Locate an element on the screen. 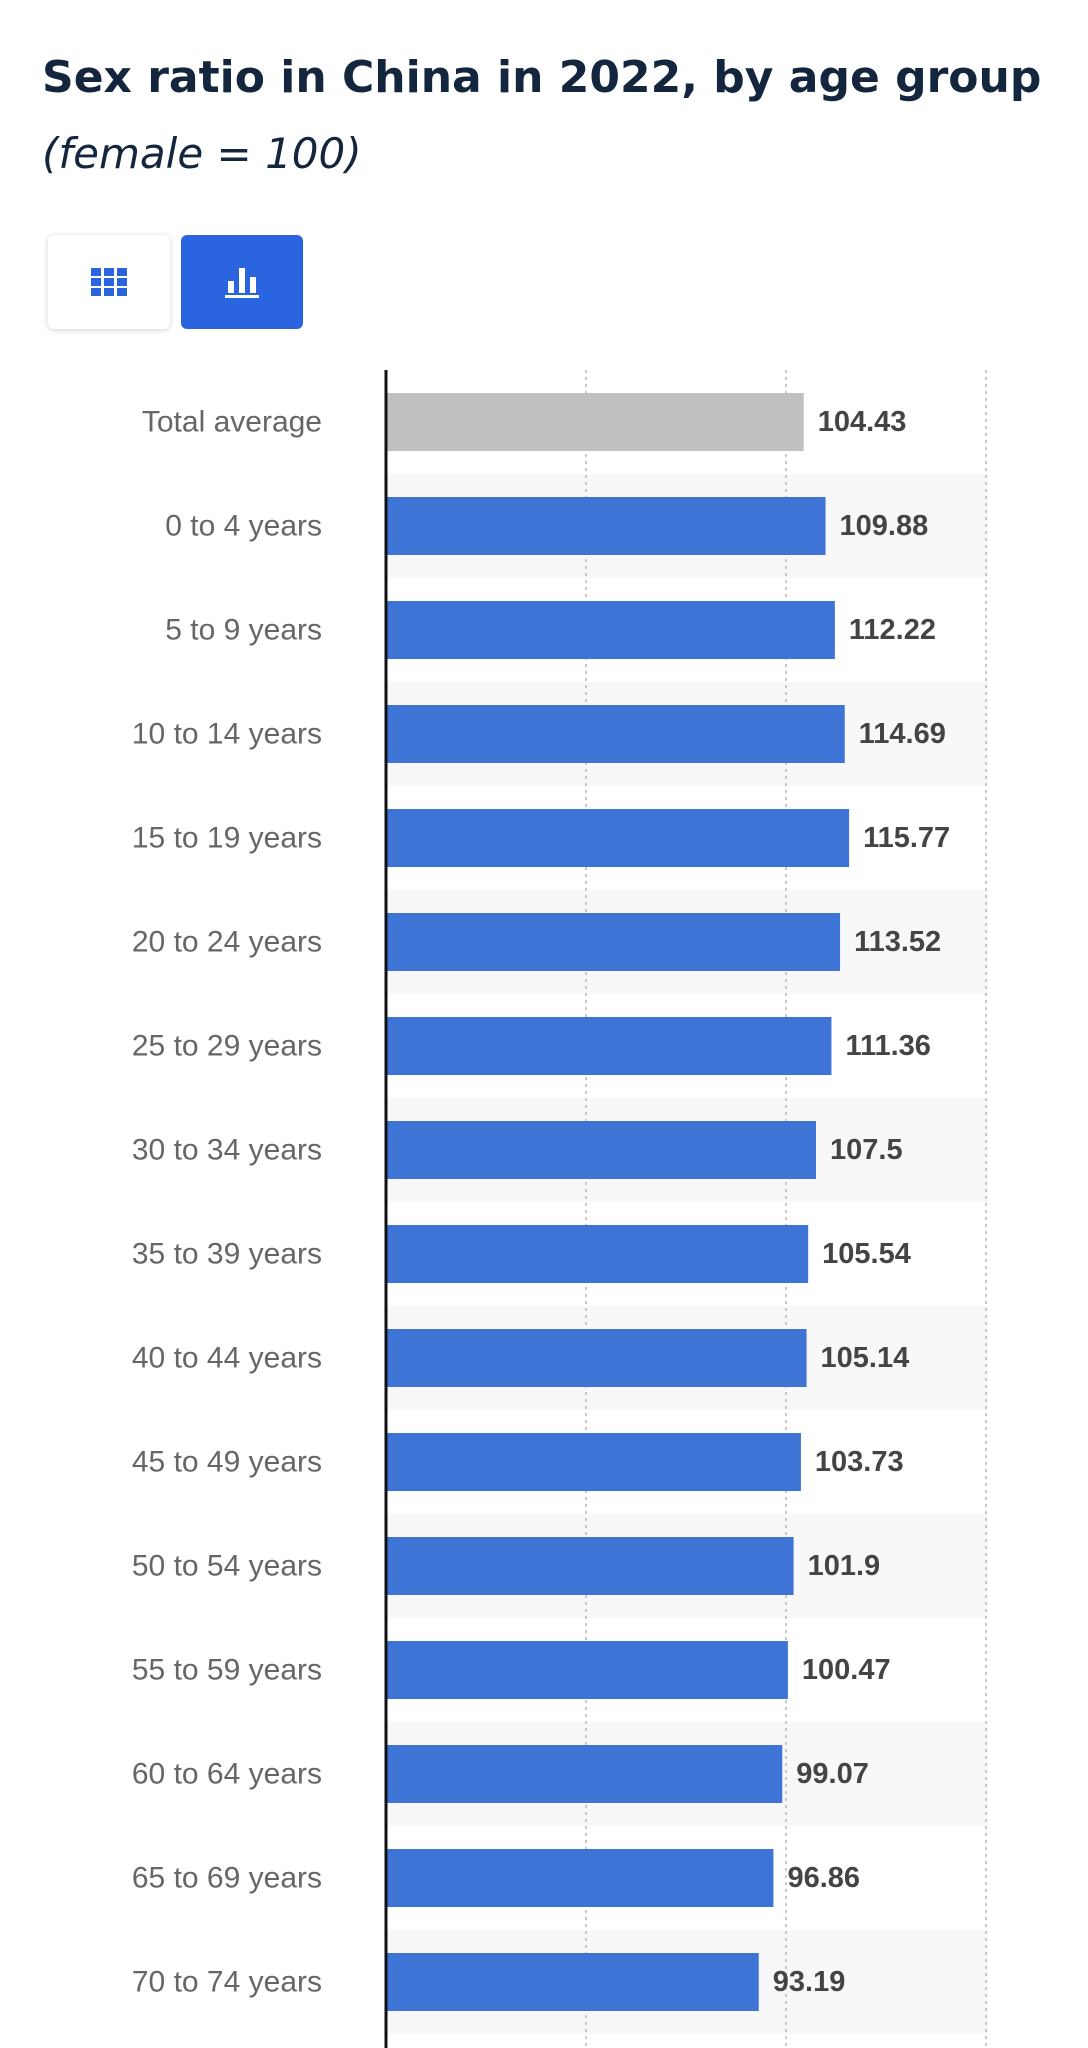 The width and height of the screenshot is (1088, 2048). value-label: 99.07 is located at coordinates (832, 1774).